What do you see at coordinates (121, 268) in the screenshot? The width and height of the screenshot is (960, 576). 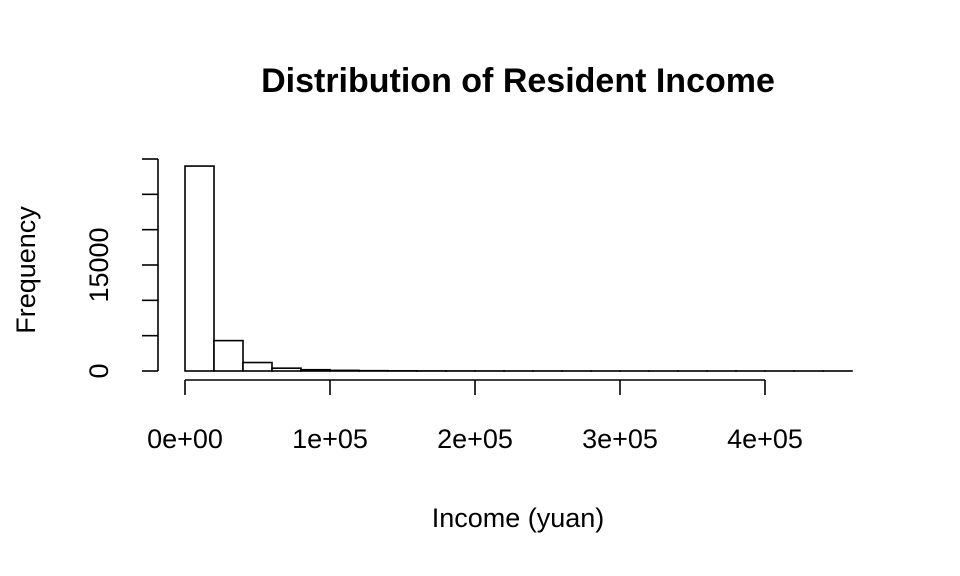 I see `y-axis: 0 15000` at bounding box center [121, 268].